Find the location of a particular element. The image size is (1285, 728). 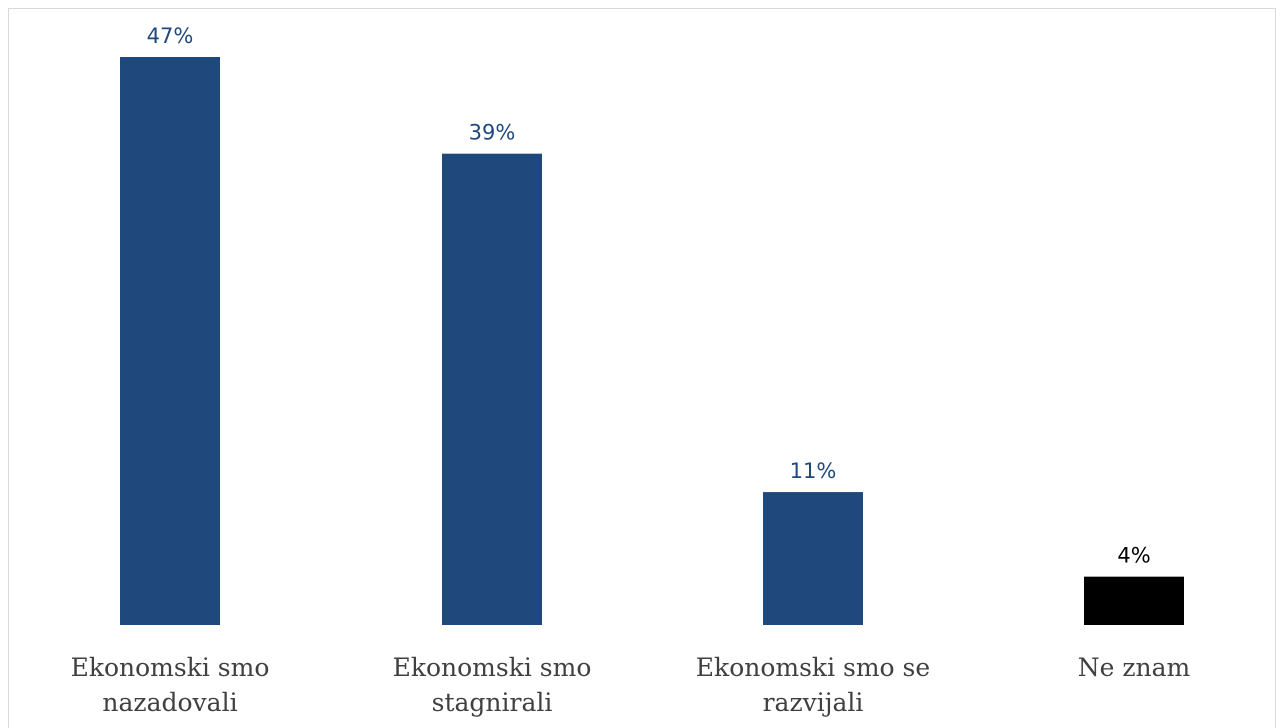

data-label-1: 47% is located at coordinates (170, 36).